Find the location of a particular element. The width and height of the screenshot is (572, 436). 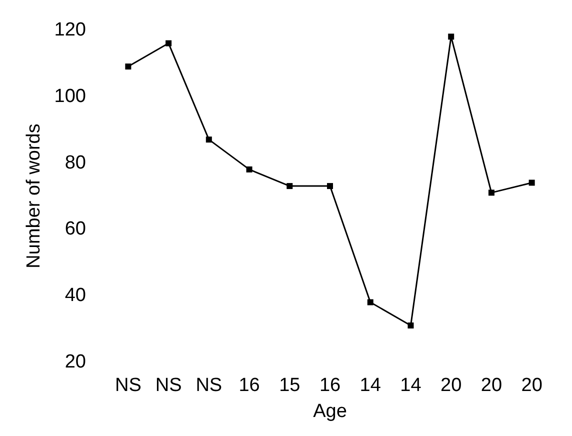

y-tick-label: 120 is located at coordinates (70, 30).